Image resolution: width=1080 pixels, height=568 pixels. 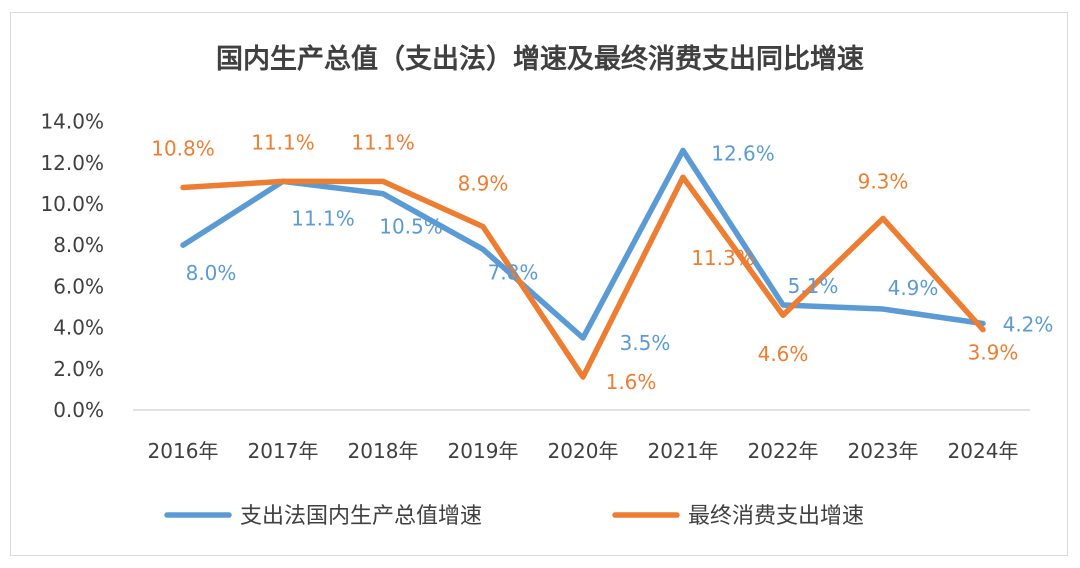 I want to click on x-tick-label: 2020年, so click(x=583, y=451).